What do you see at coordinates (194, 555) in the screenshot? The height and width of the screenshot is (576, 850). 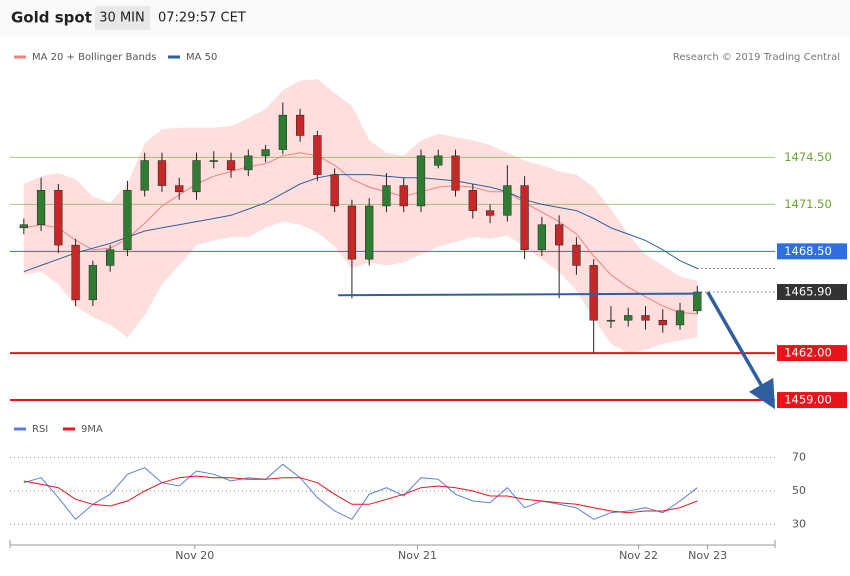 I see `x-tick-label: Nov 20` at bounding box center [194, 555].